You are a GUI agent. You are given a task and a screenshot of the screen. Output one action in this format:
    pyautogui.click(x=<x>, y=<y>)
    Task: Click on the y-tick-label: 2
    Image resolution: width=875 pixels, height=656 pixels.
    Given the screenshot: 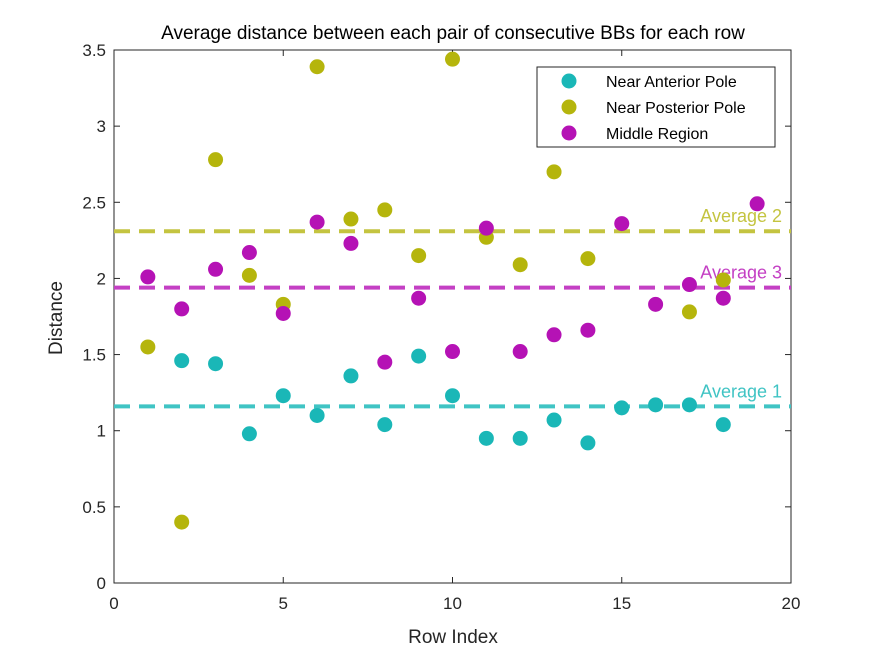 What is the action you would take?
    pyautogui.click(x=101, y=278)
    